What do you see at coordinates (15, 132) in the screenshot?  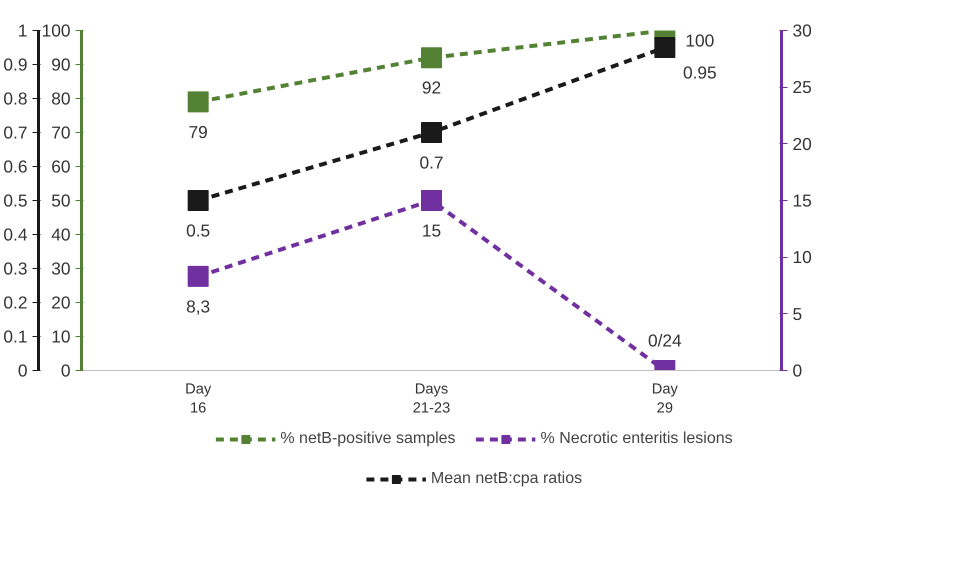 I see `y3-tick-label: 0.7` at bounding box center [15, 132].